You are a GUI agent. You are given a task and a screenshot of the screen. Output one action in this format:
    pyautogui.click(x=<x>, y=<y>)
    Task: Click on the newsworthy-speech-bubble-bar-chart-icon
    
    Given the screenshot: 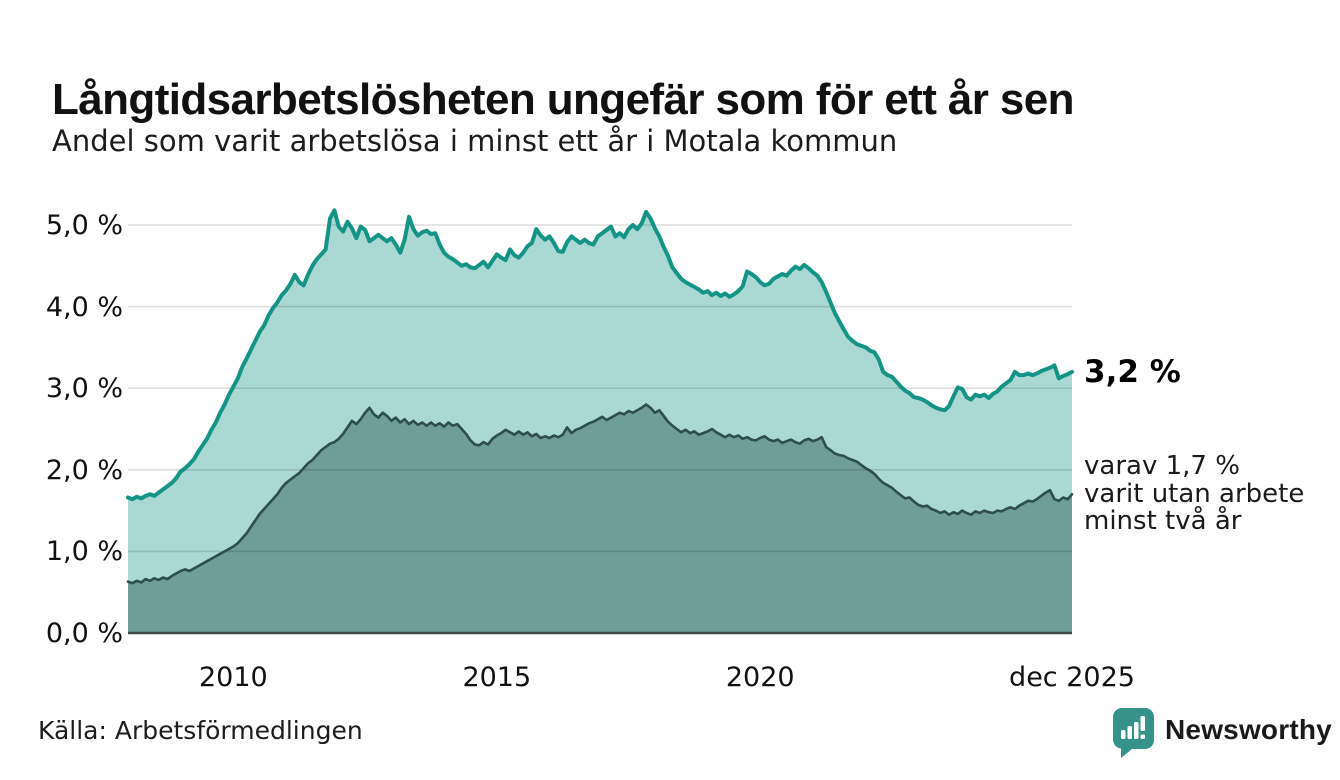 What is the action you would take?
    pyautogui.click(x=1133, y=733)
    